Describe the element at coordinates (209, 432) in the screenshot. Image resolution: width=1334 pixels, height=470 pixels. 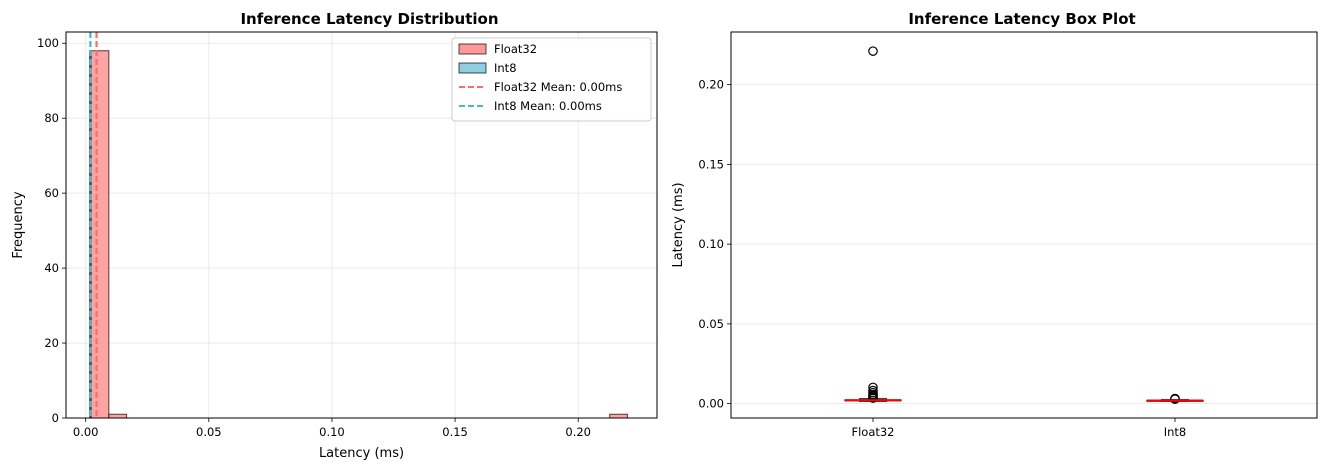
I see `histogram-x-tick-label: 0.05` at that location.